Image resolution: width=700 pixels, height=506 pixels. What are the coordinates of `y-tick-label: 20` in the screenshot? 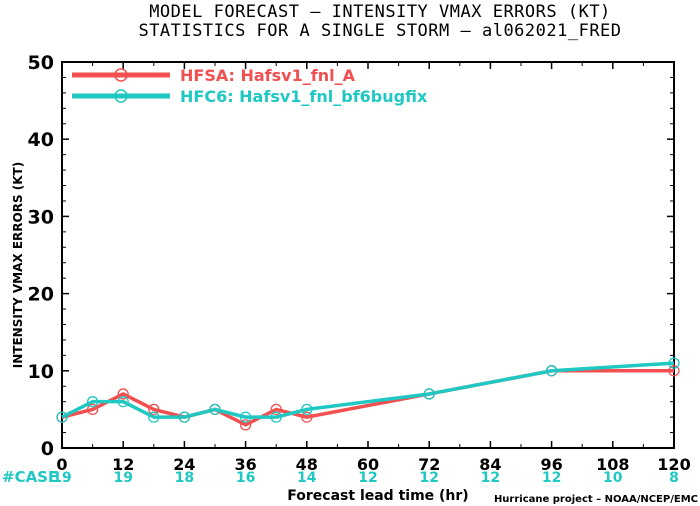 It's located at (41, 295).